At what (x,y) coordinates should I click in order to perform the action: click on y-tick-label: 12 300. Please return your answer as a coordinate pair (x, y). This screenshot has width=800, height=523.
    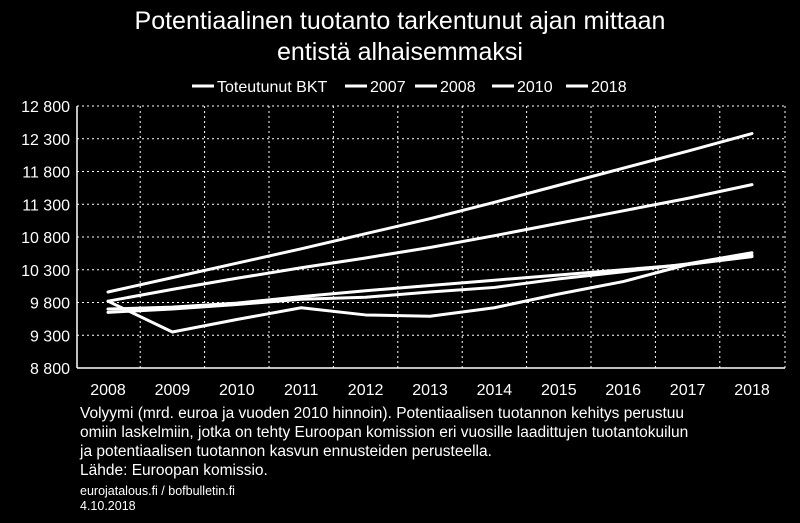
    Looking at the image, I should click on (45, 140).